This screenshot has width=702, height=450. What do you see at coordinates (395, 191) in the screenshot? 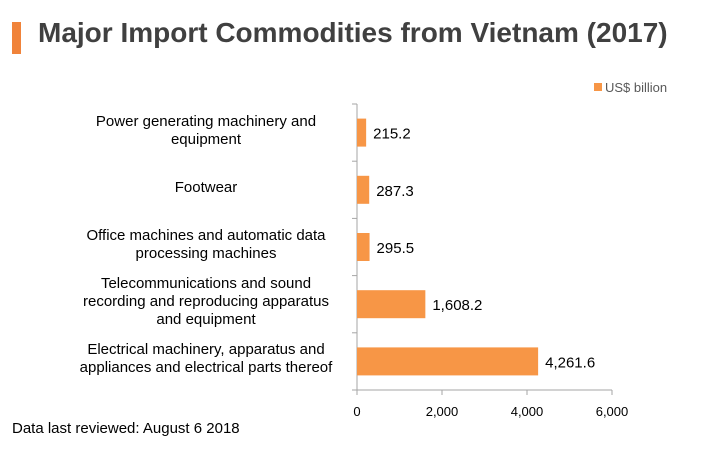
I see `bar-value-label: 287.3` at bounding box center [395, 191].